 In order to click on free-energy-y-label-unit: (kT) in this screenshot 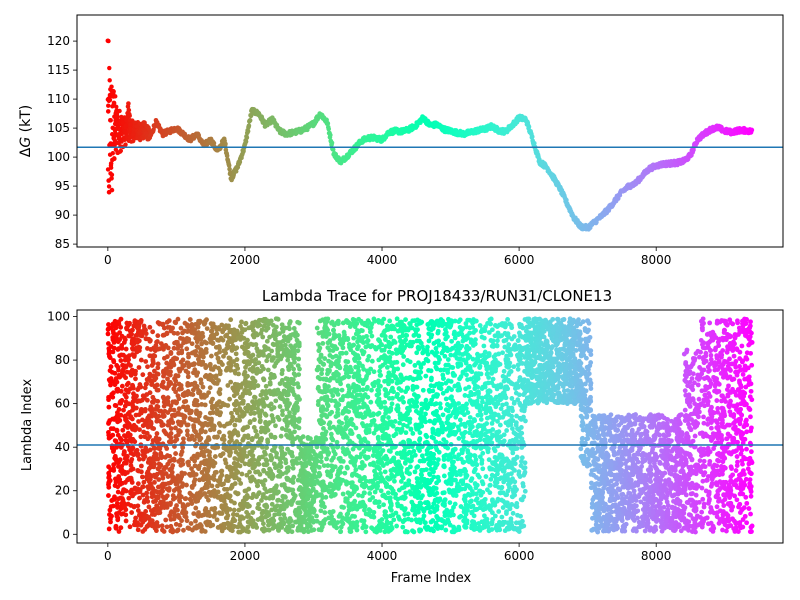, I will do `click(26, 121)`.